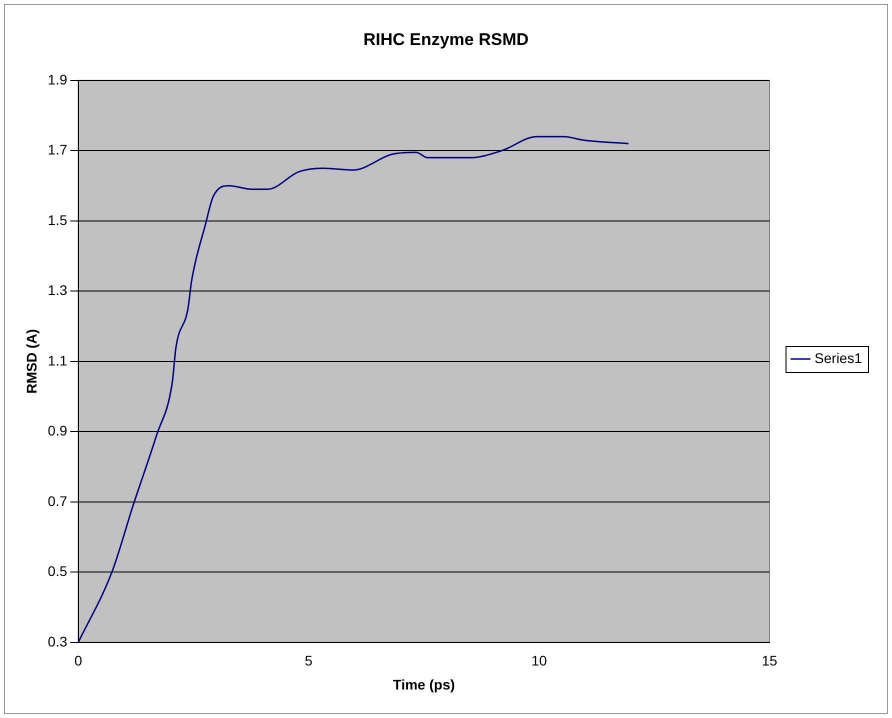  What do you see at coordinates (308, 660) in the screenshot?
I see `x-tick-label: 5` at bounding box center [308, 660].